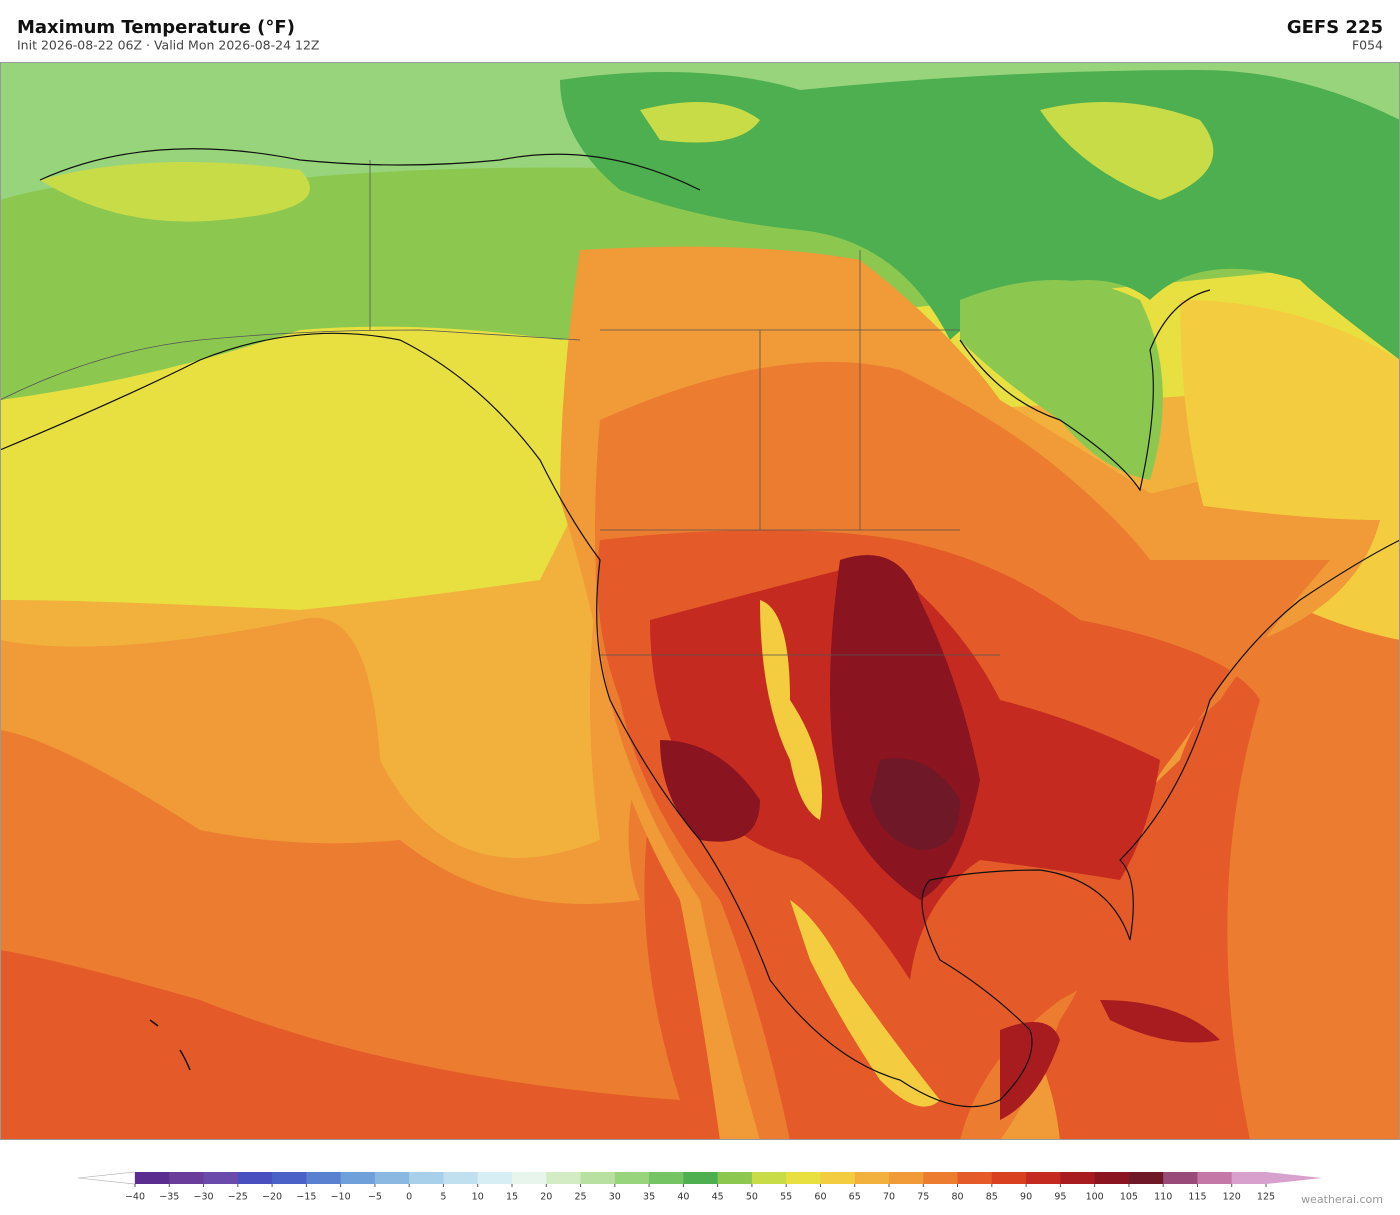  Describe the element at coordinates (820, 1197) in the screenshot. I see `colorbar-label: 60` at that location.